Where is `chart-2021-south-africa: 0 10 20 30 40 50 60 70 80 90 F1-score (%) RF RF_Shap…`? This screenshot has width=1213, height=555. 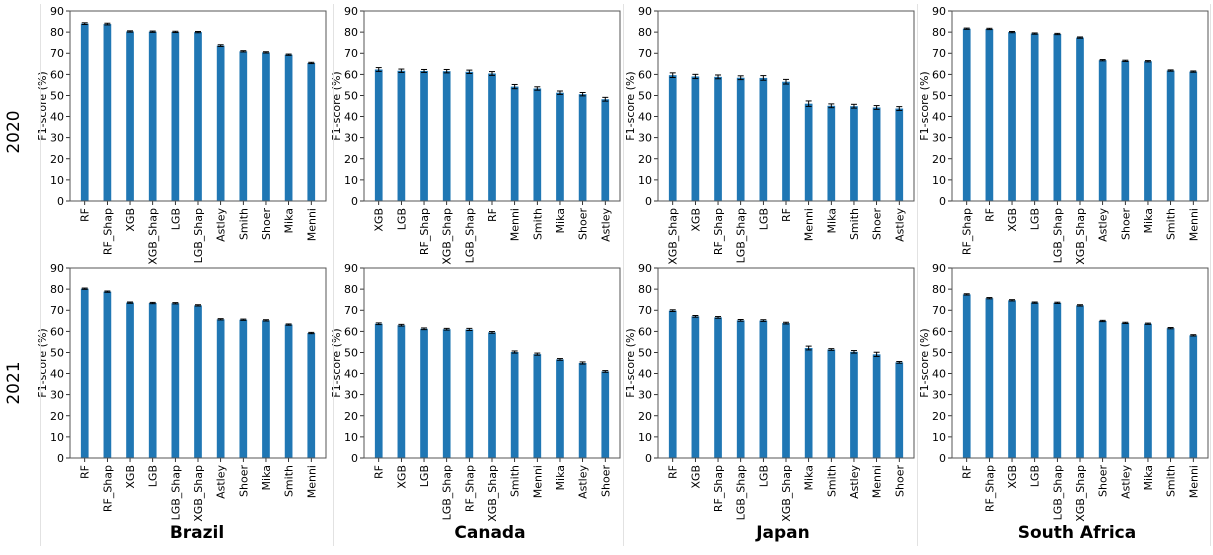
chart-2021-south-africa: 0 10 20 30 40 50 60 70 80 90 F1-score (%) RF RF_Shap… is located at coordinates (1063, 392).